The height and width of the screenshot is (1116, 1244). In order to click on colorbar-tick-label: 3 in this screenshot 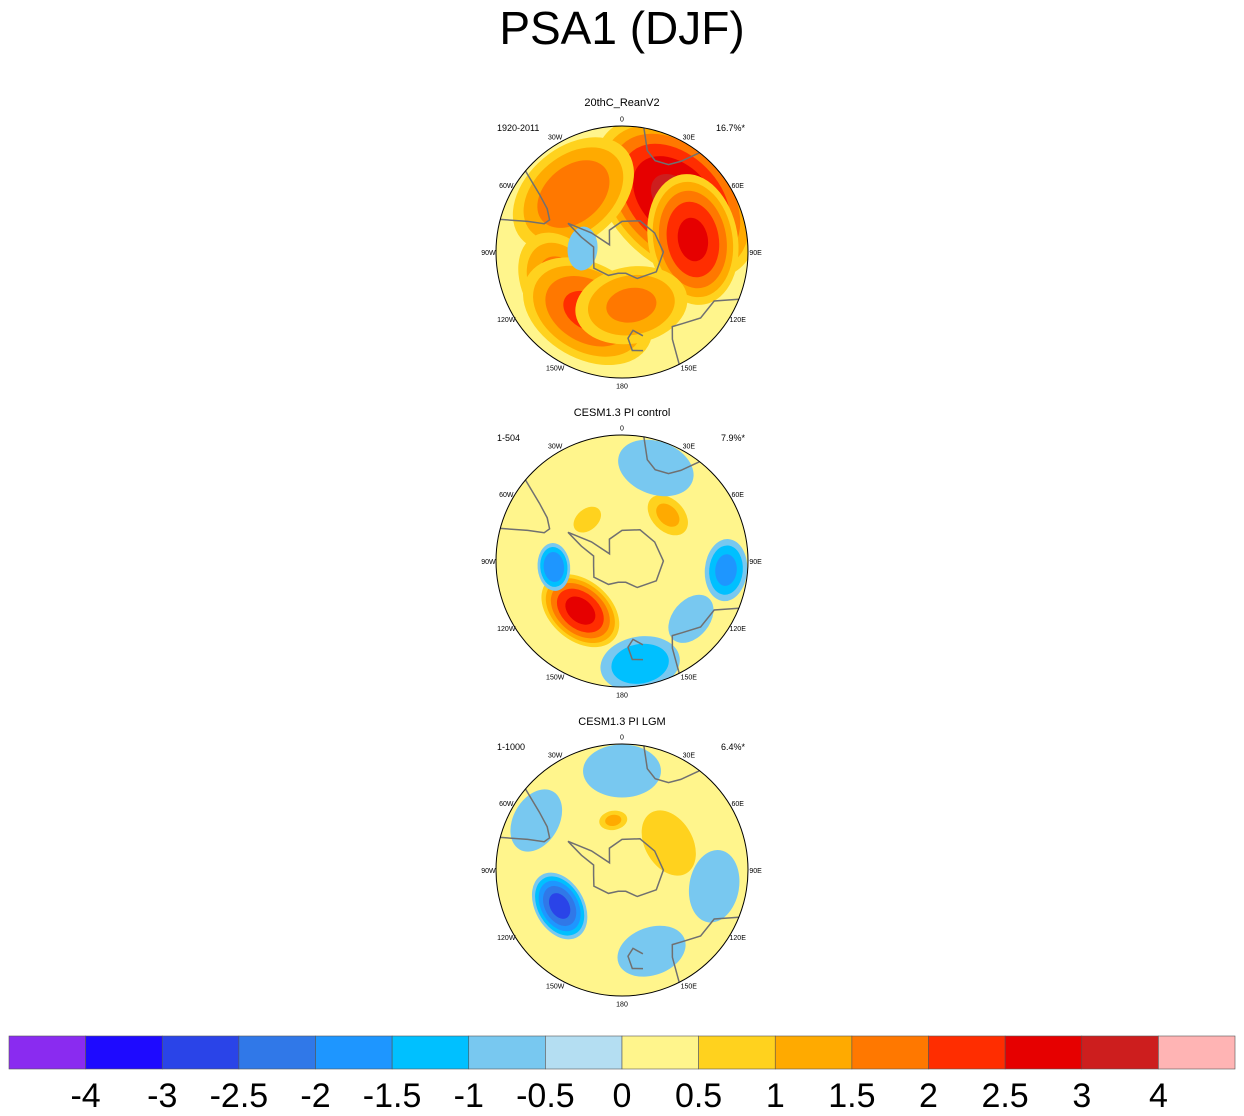, I will do `click(1081, 1096)`.